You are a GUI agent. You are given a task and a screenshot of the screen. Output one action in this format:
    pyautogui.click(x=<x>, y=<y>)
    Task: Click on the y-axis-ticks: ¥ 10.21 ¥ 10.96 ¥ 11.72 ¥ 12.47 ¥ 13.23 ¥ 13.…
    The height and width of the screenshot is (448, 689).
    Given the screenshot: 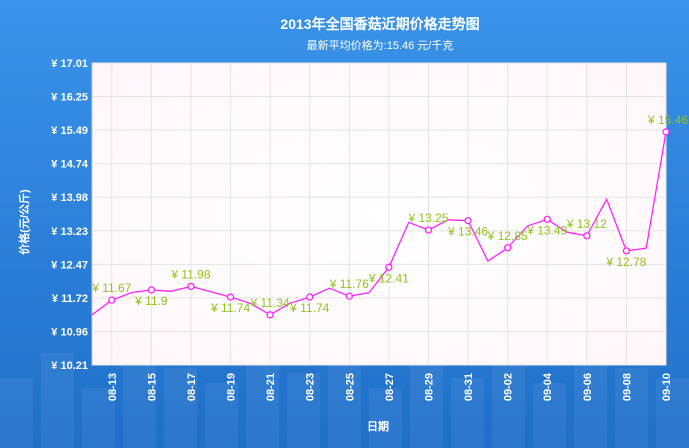 What is the action you would take?
    pyautogui.click(x=70, y=215)
    